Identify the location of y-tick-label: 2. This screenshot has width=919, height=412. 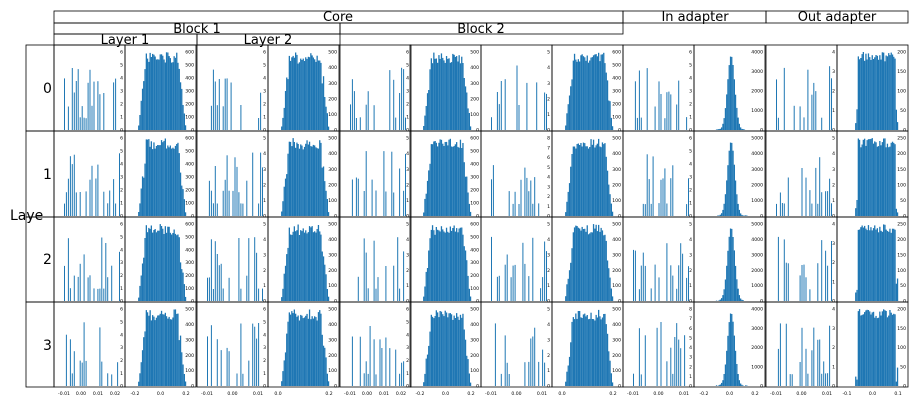
(833, 92).